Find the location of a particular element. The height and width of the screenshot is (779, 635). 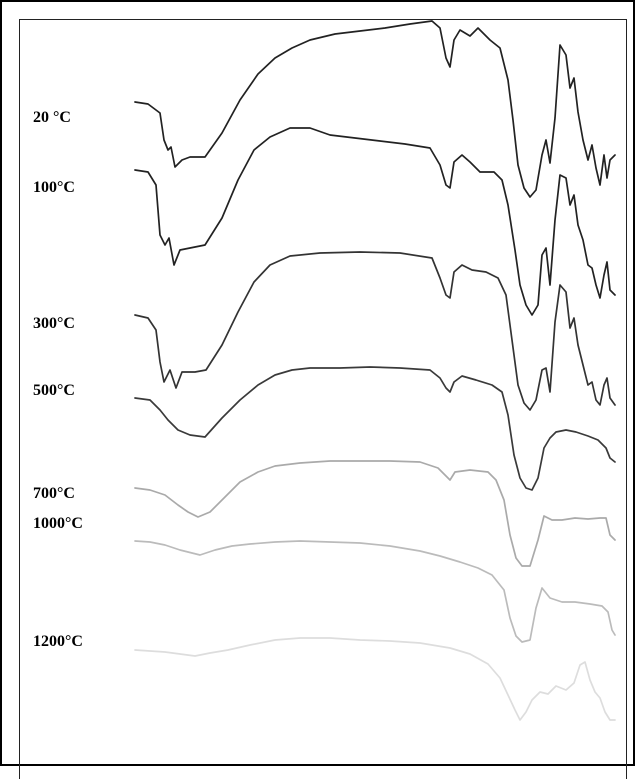

series-label: 1000°C is located at coordinates (58, 523).